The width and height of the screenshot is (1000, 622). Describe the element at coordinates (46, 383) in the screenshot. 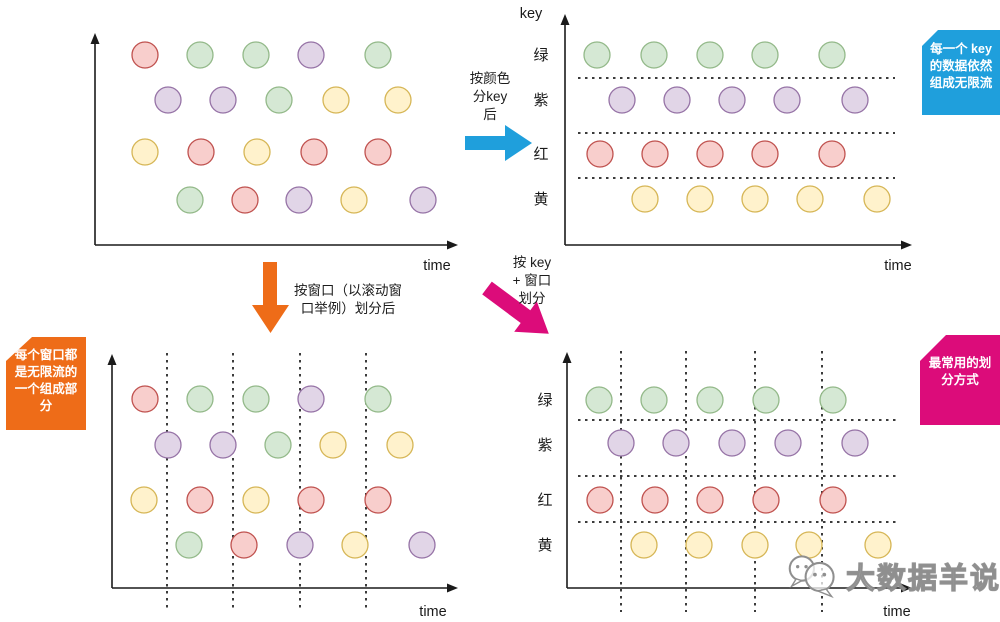

I see `callout-window-part-of-stream: 每个窗口都 是无限流的 一个组成部 分` at that location.